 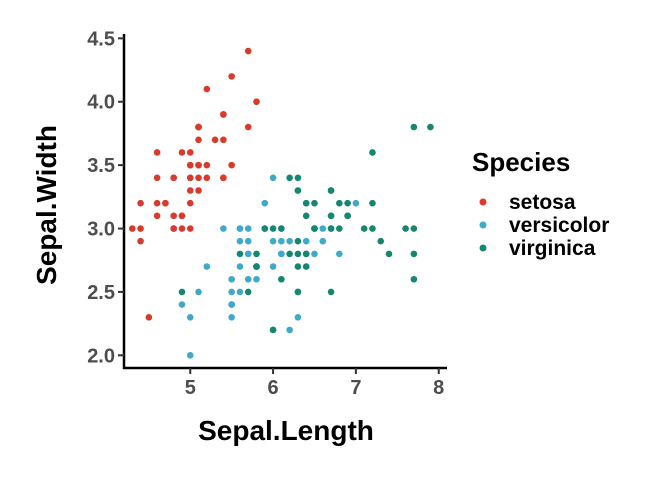 I want to click on x-tick-label: 5, so click(x=190, y=388).